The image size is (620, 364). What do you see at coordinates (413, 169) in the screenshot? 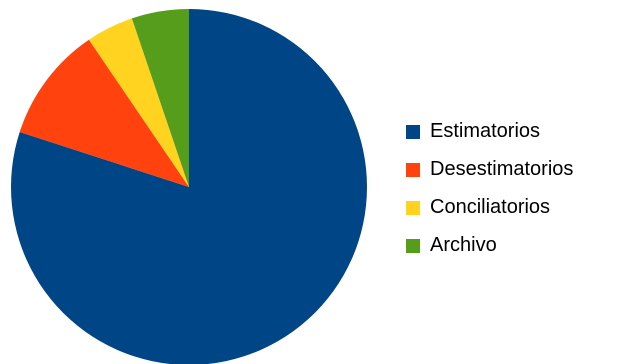
I see `legend-swatch-desestimatorios` at bounding box center [413, 169].